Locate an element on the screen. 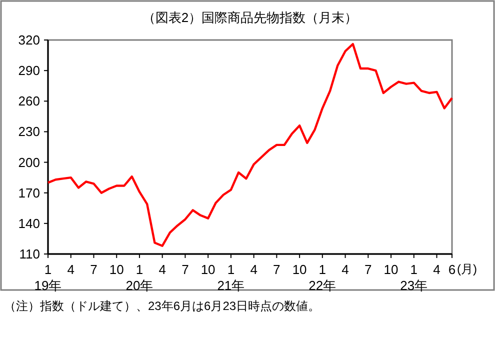 The width and height of the screenshot is (495, 337). x-axis-title: (月) is located at coordinates (467, 269).